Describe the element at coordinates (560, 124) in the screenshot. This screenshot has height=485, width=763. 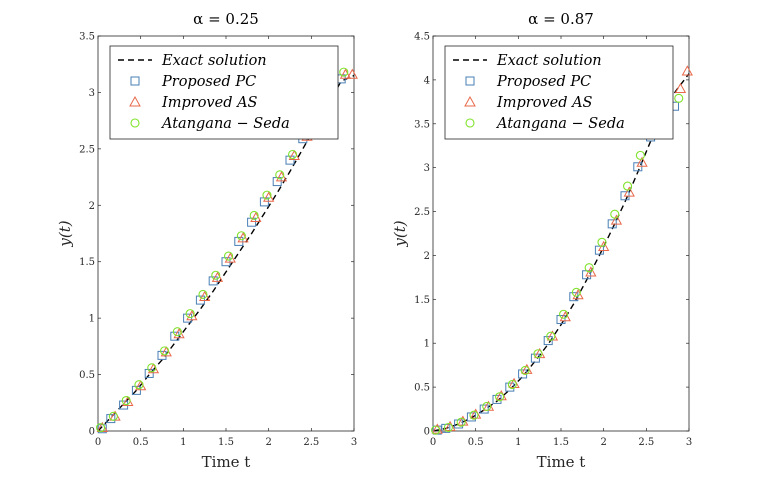
I see `legend-label: Atangana − Seda` at that location.